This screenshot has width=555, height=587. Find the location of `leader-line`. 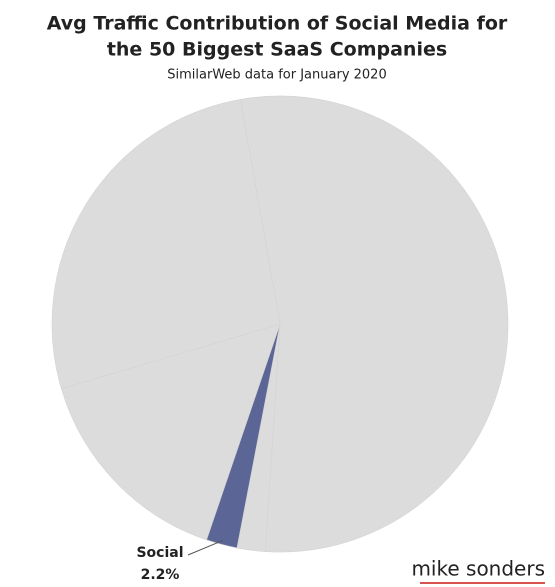

leader-line is located at coordinates (205, 548).